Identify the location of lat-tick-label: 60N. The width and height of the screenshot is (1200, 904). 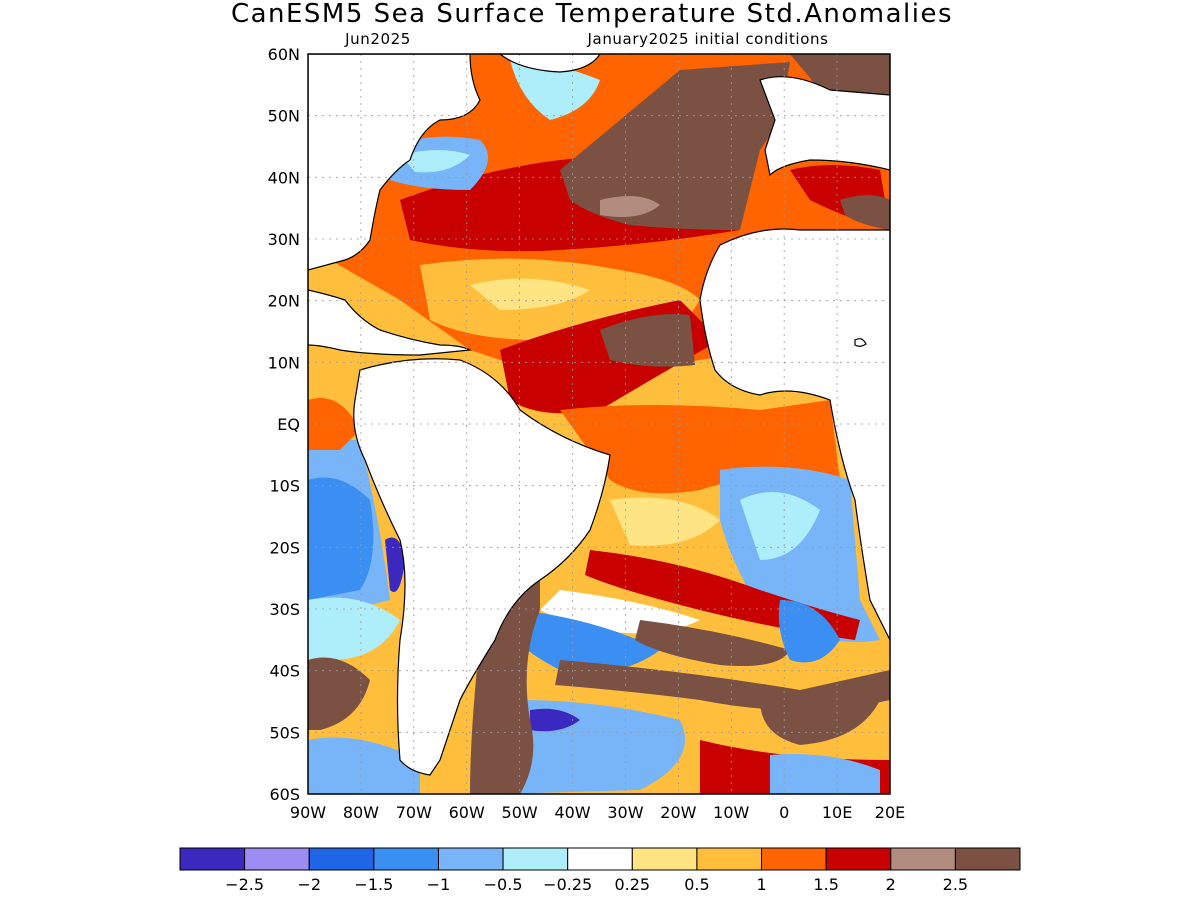
(284, 54).